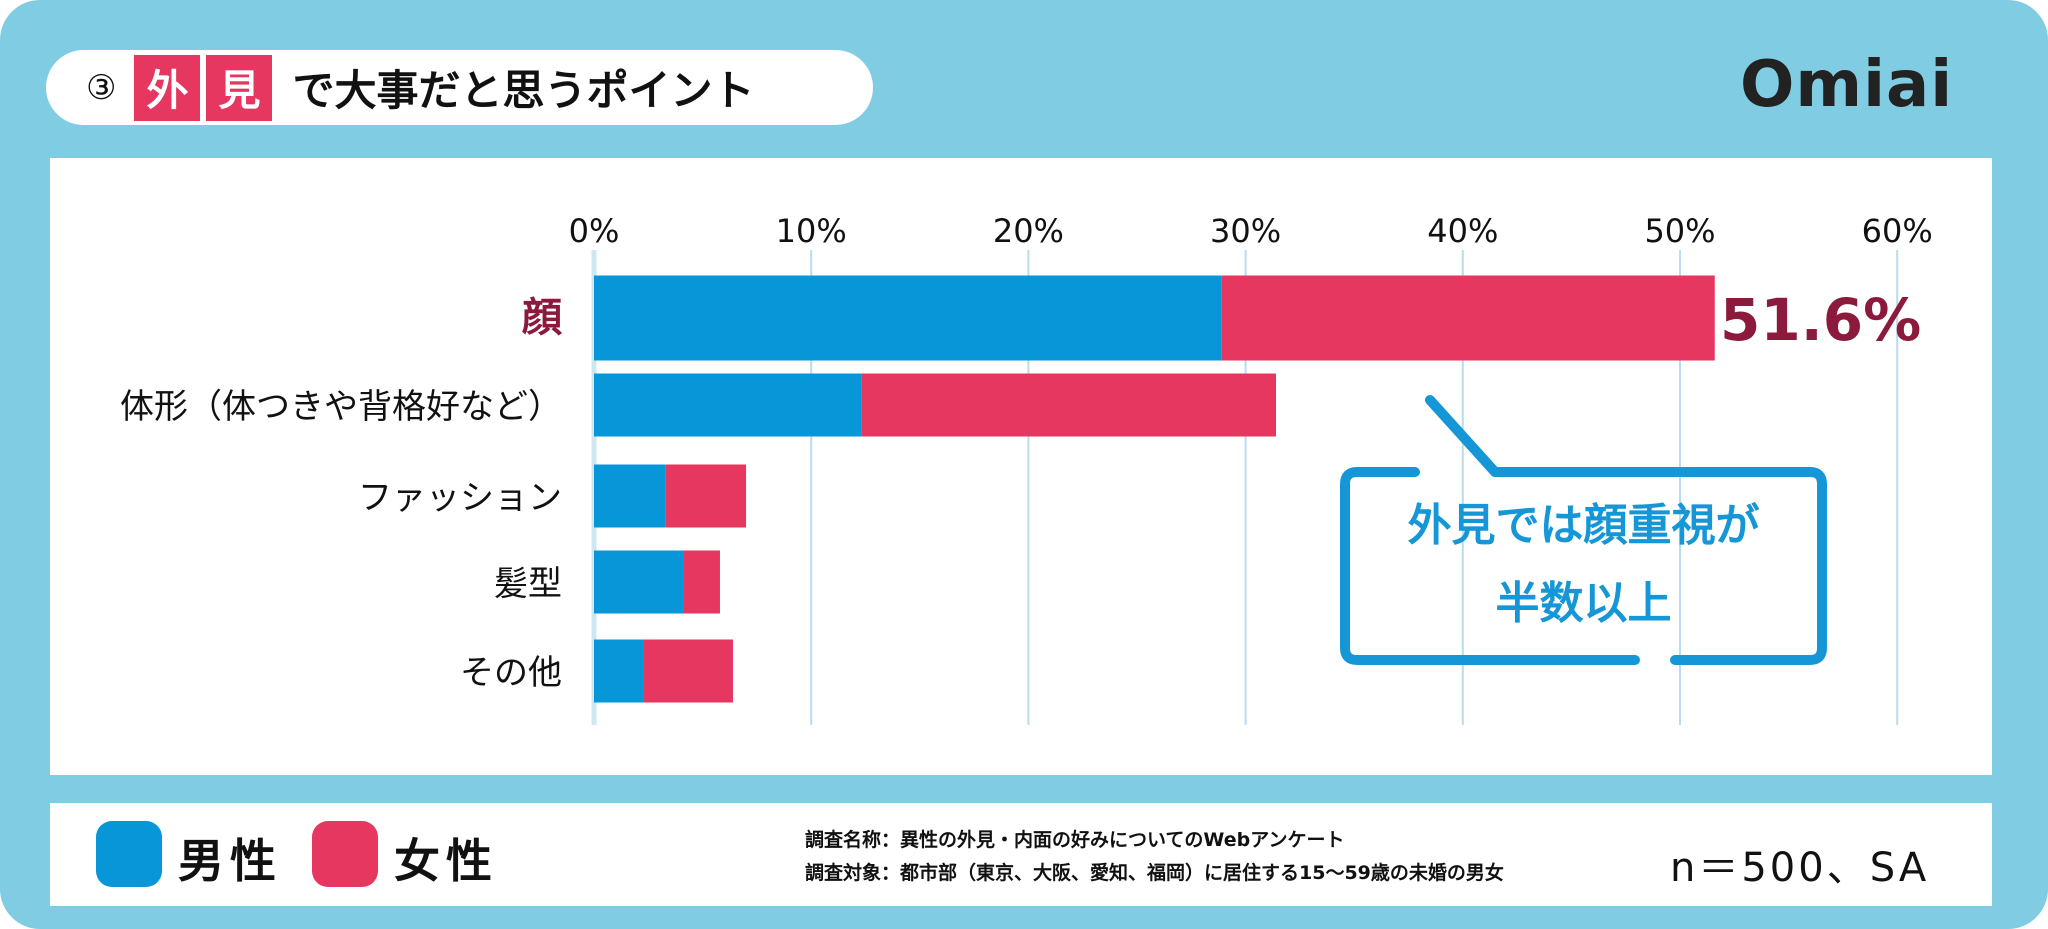  I want to click on legend-label-female: 女性, so click(446, 861).